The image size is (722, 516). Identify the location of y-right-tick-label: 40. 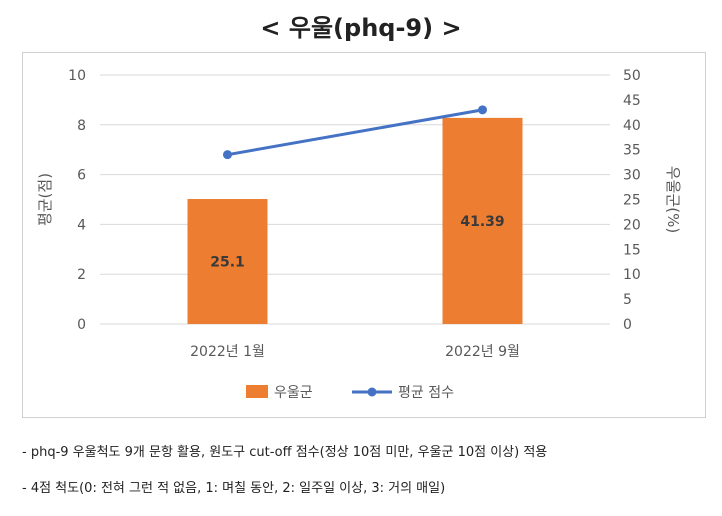
(632, 126).